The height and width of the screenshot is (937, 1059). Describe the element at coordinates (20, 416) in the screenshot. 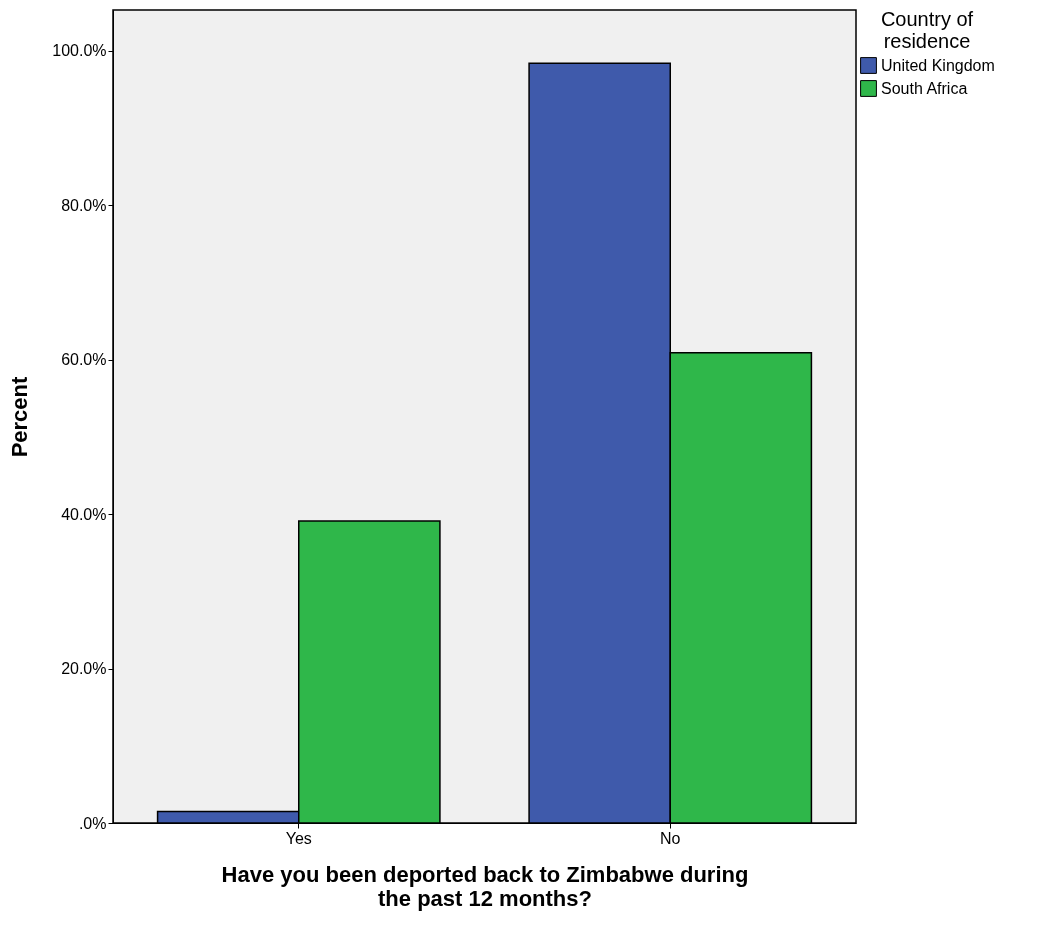

I see `y-axis-title: Percent` at that location.